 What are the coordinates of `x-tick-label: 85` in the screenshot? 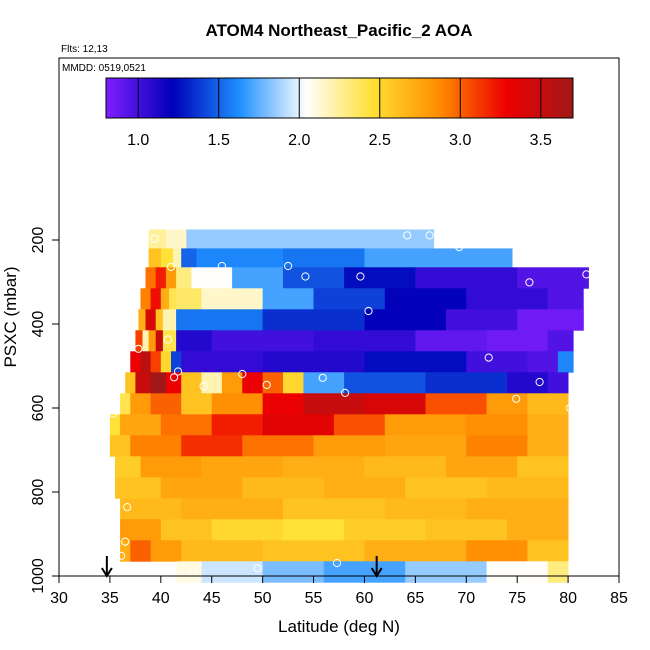 It's located at (619, 598).